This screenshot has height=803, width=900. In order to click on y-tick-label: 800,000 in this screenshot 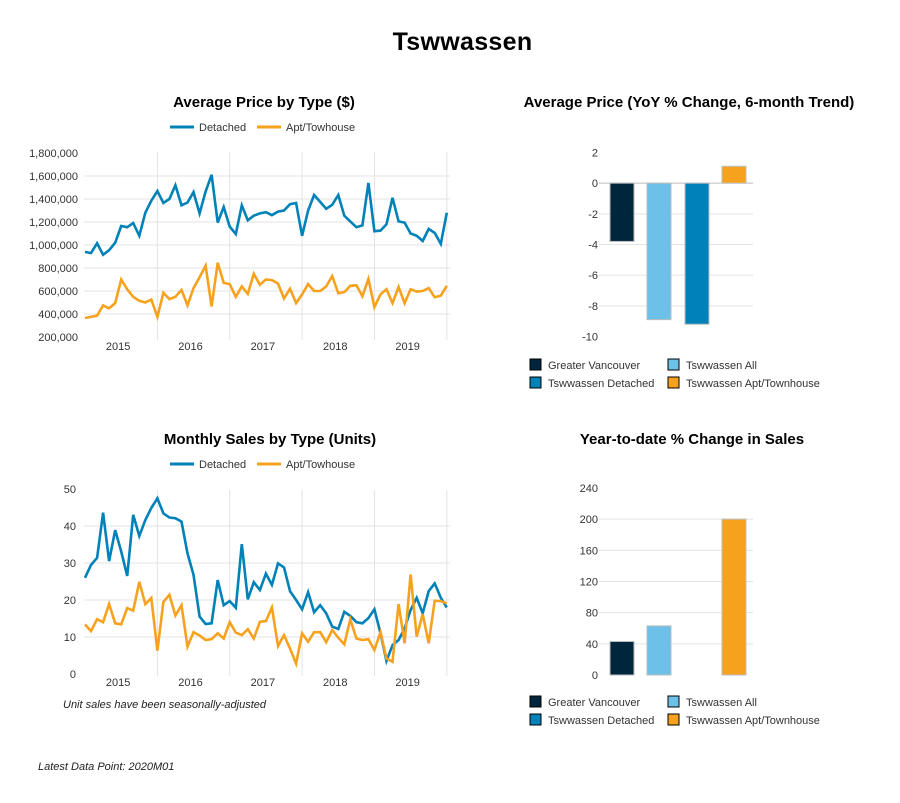, I will do `click(58, 269)`.